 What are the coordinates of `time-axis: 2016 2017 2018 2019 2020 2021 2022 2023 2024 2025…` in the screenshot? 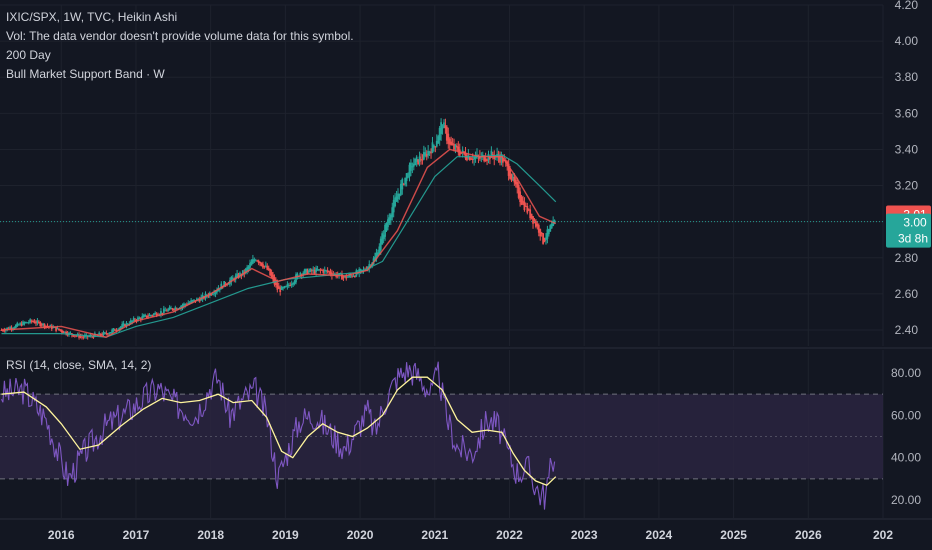 It's located at (466, 530).